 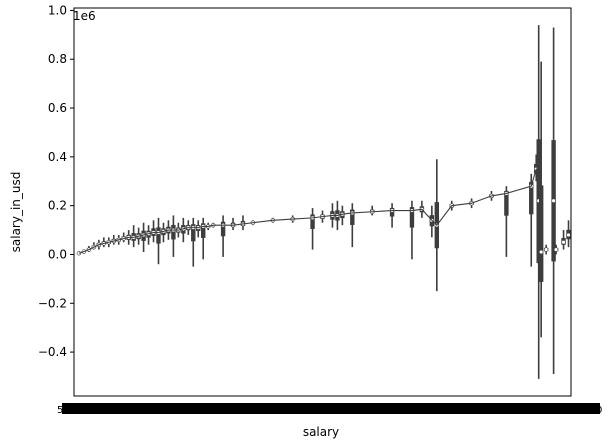 I want to click on x-tick-last-label: 0, so click(x=599, y=410).